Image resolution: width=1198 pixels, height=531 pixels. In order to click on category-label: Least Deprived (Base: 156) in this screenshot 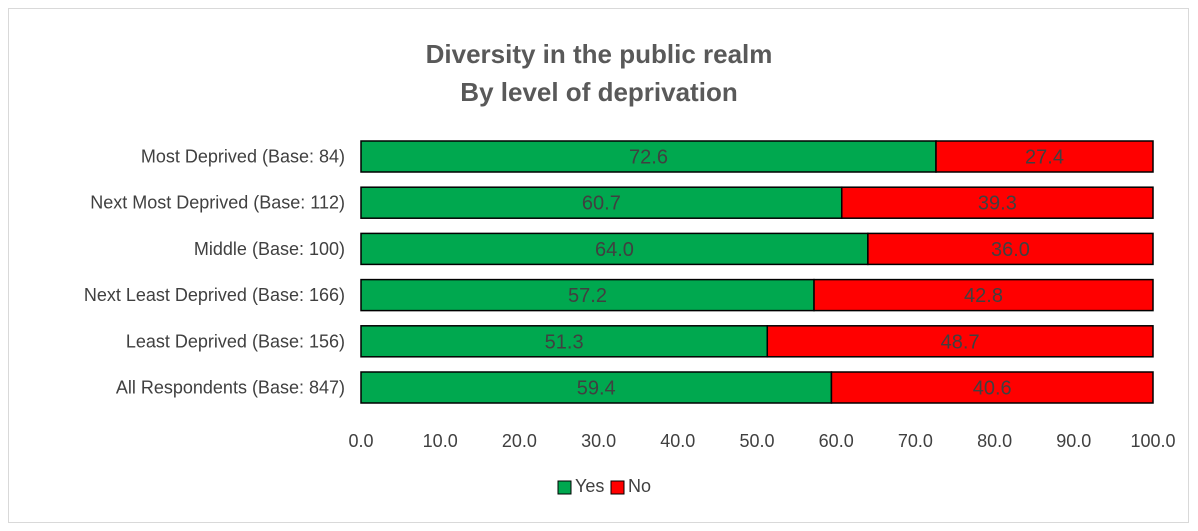, I will do `click(235, 341)`.